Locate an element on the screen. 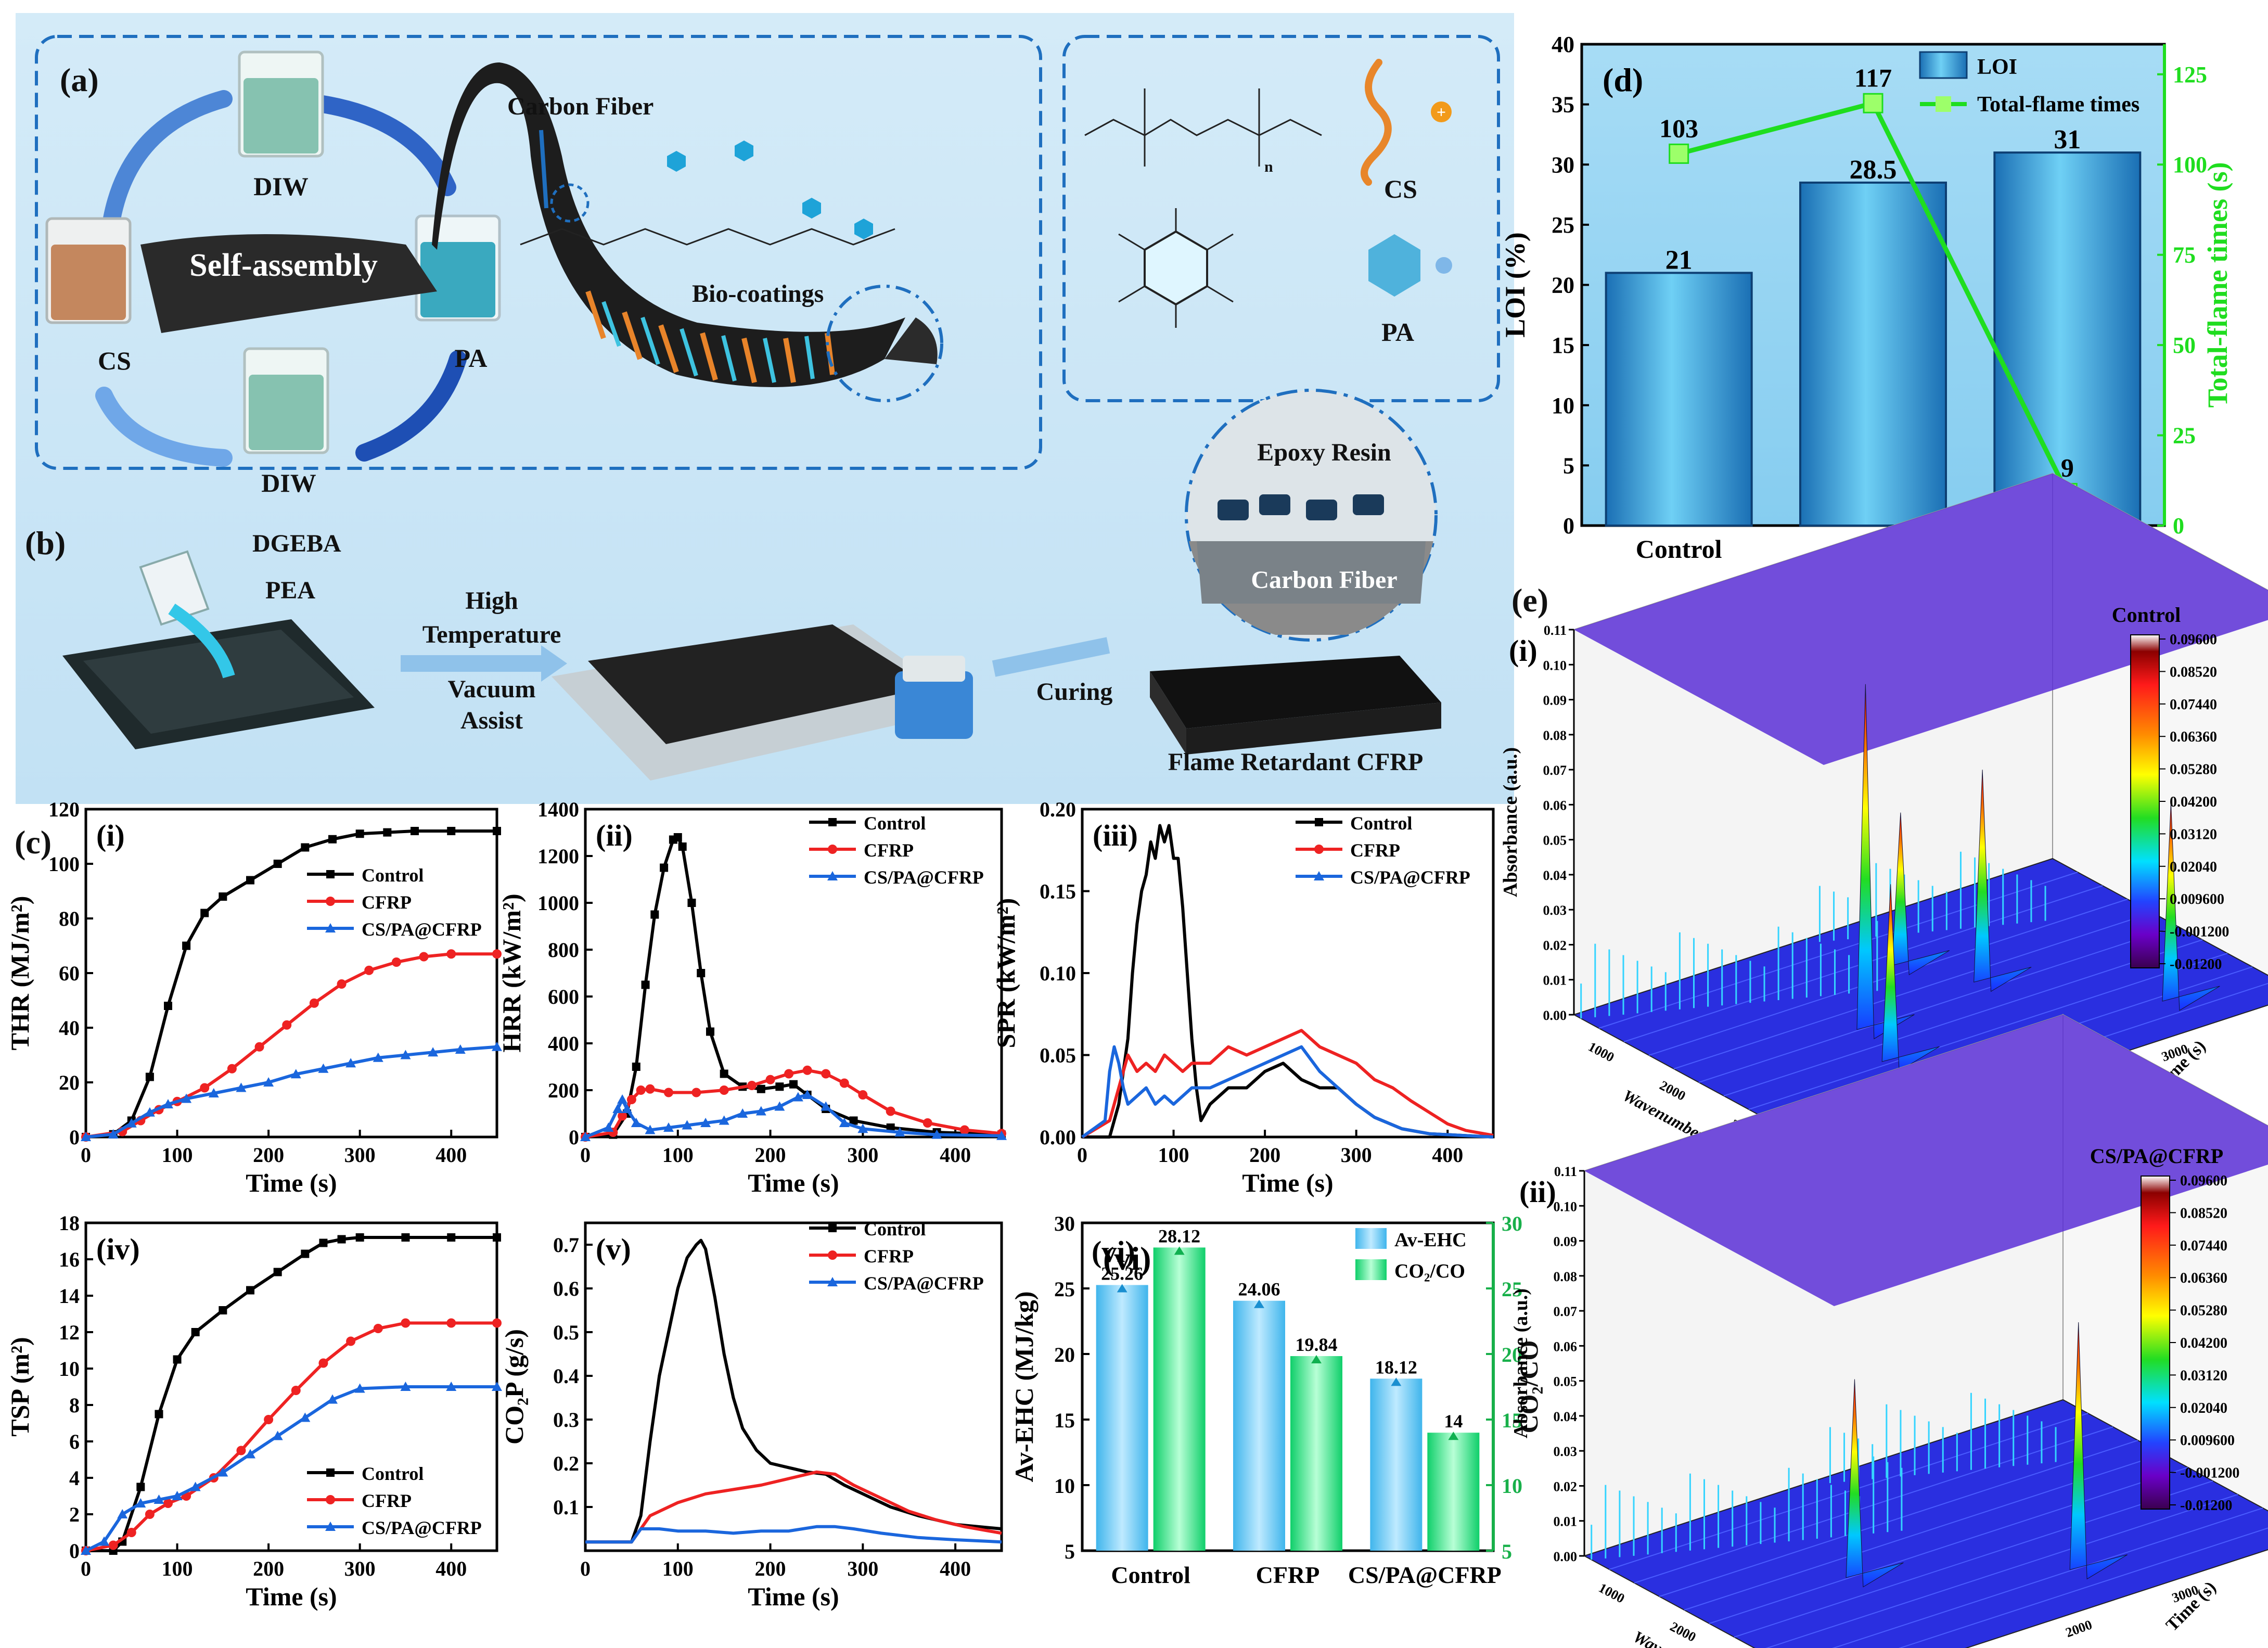 Image resolution: width=2268 pixels, height=1648 pixels. y-tick-label: 1400 is located at coordinates (558, 809).